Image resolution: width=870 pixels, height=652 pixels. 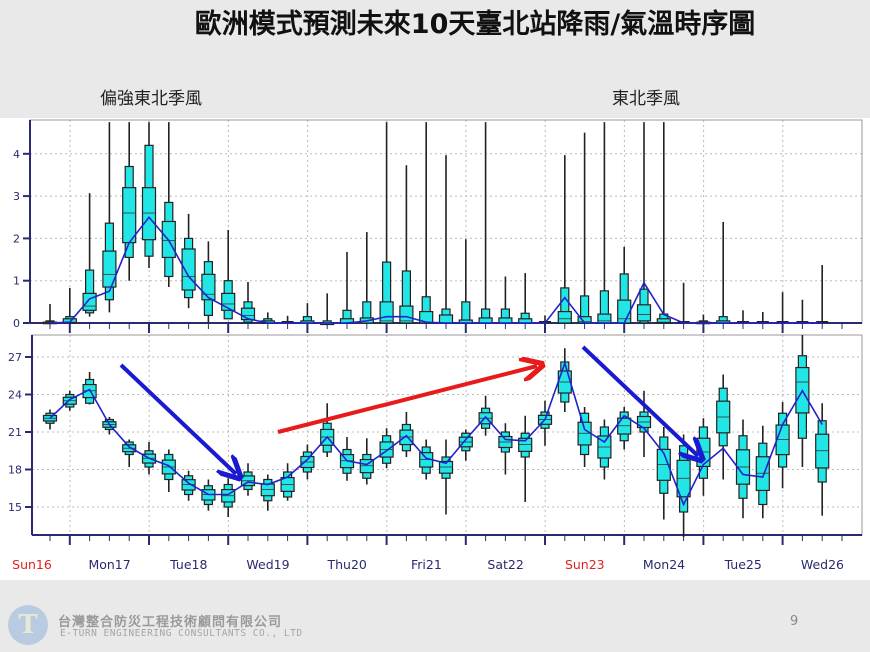 I want to click on company-name-cn: 台灣整合防災工程技術顧問有限公司, so click(x=170, y=622).